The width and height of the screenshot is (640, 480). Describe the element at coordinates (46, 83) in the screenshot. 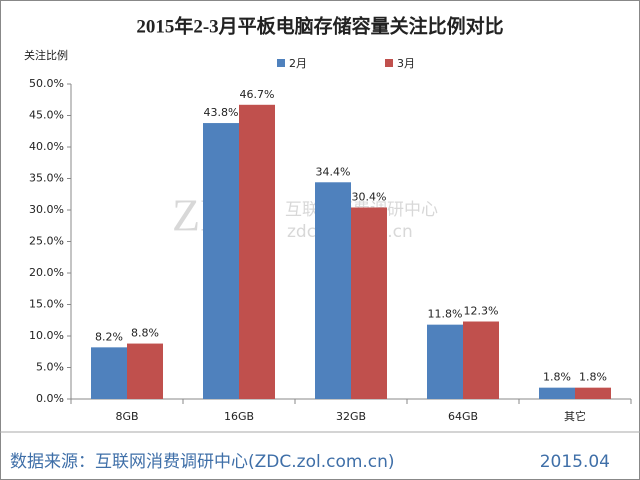

I see `y-tick-label: 50.0%` at that location.